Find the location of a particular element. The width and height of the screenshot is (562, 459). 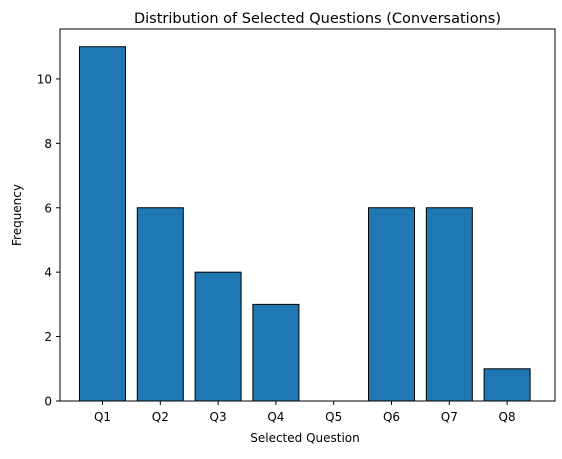

y-axis-label: Frequency is located at coordinates (17, 215).